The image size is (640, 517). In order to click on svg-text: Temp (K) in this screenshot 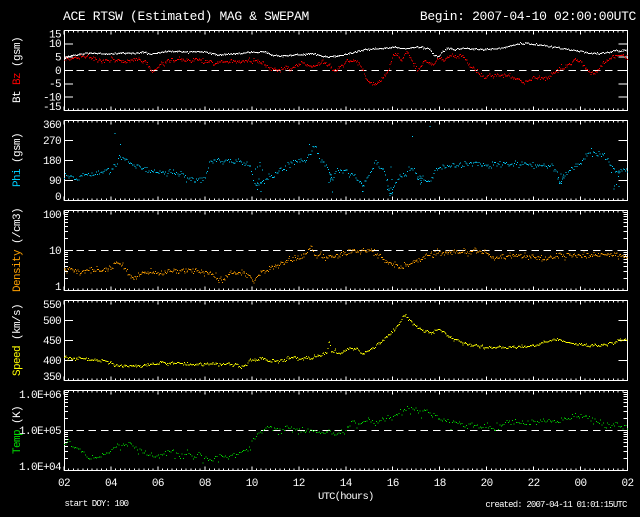, I will do `click(18, 430)`.